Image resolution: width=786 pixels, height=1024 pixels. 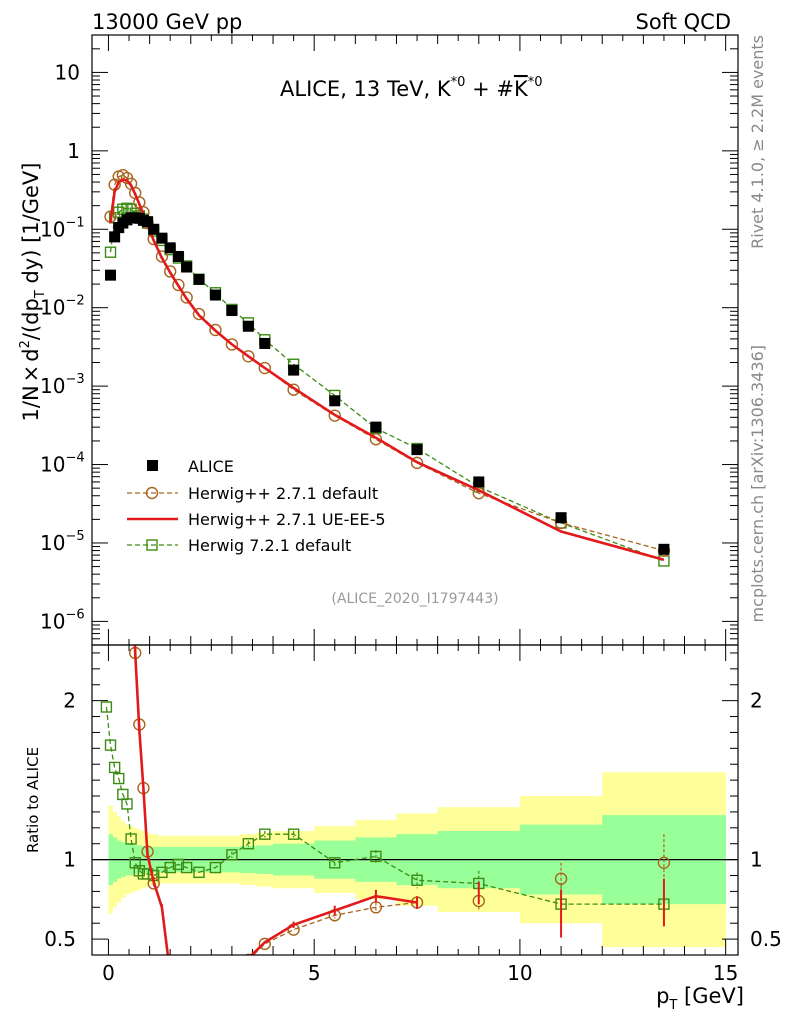 What do you see at coordinates (69, 701) in the screenshot?
I see `ratio-ytick-label: 2` at bounding box center [69, 701].